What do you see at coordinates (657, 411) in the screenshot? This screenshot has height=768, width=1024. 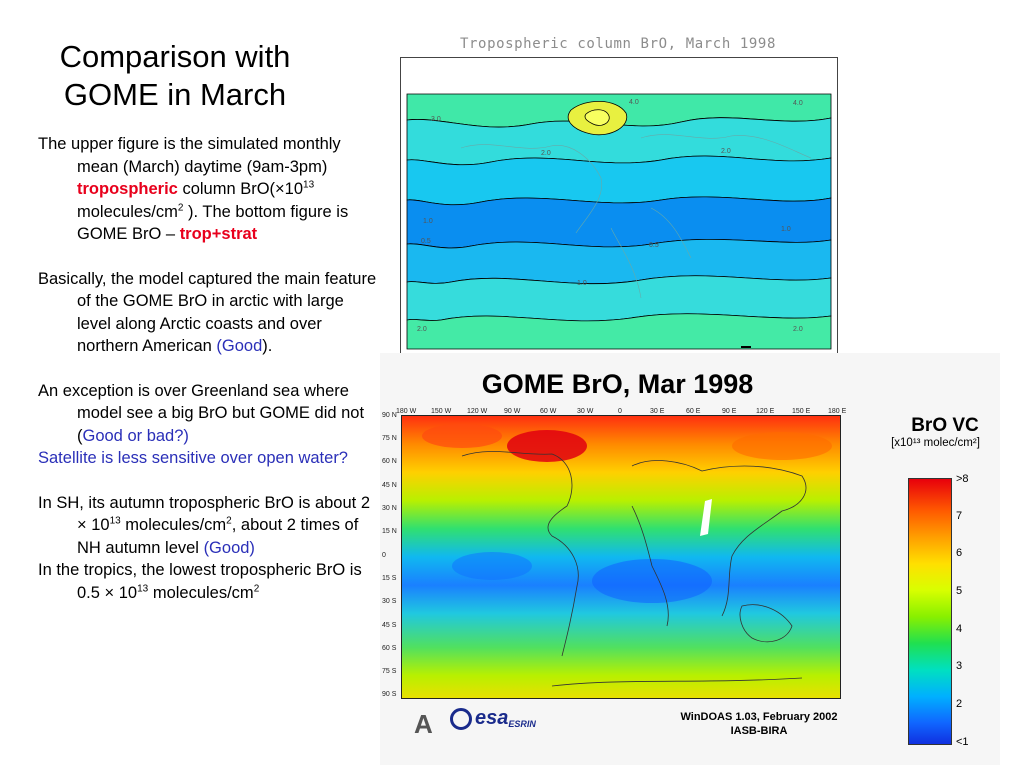 I see `lon-label: 30 E` at bounding box center [657, 411].